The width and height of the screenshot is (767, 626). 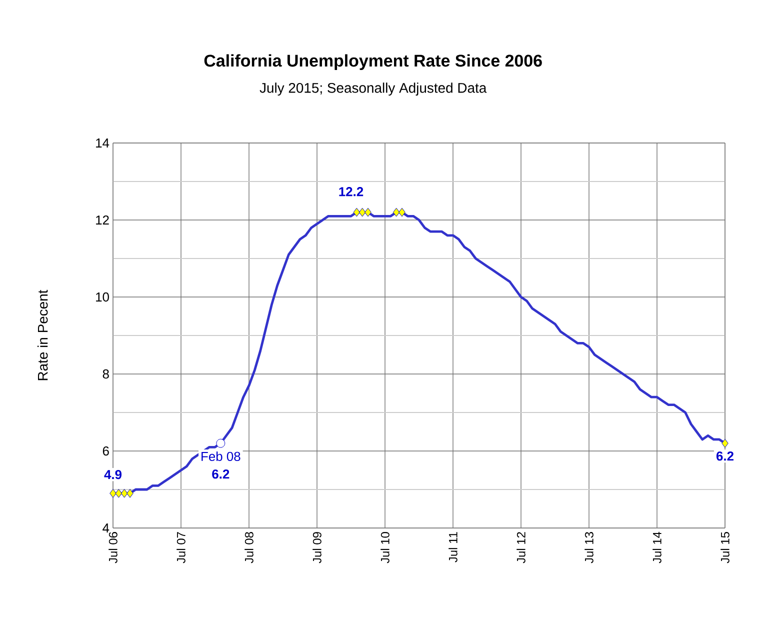 I want to click on x-tick-label: Jul 15, so click(x=725, y=548).